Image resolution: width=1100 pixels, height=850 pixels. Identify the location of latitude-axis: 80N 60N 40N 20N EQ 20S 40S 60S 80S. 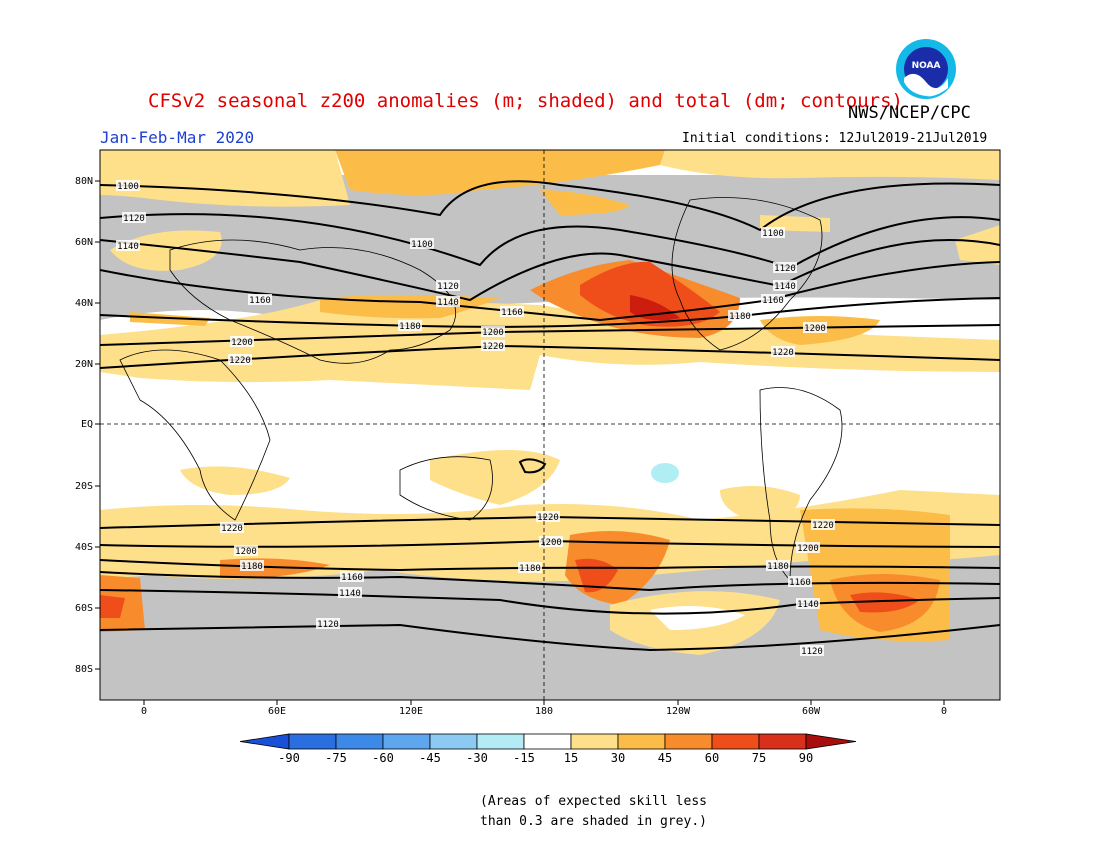
(87, 425).